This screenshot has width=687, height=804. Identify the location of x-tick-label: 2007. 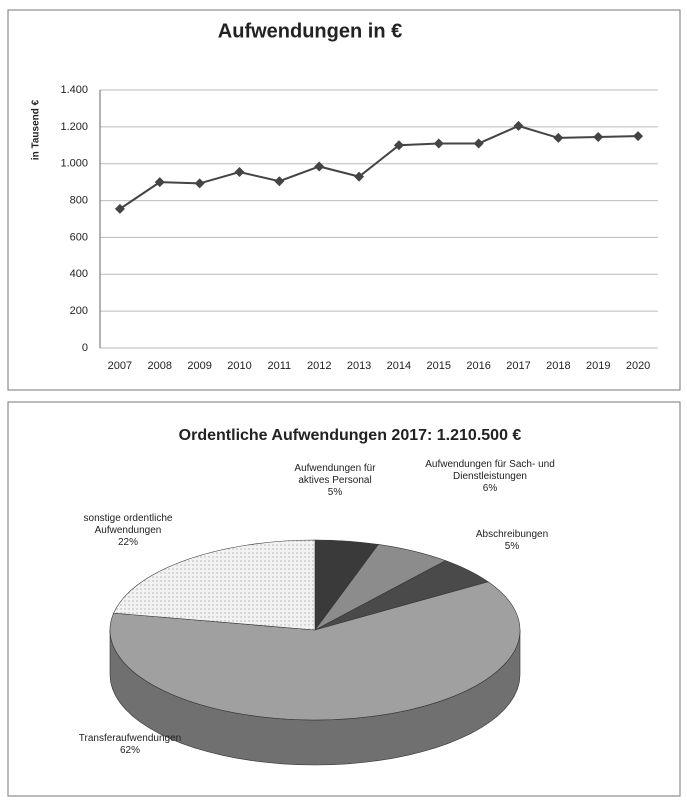
(120, 366).